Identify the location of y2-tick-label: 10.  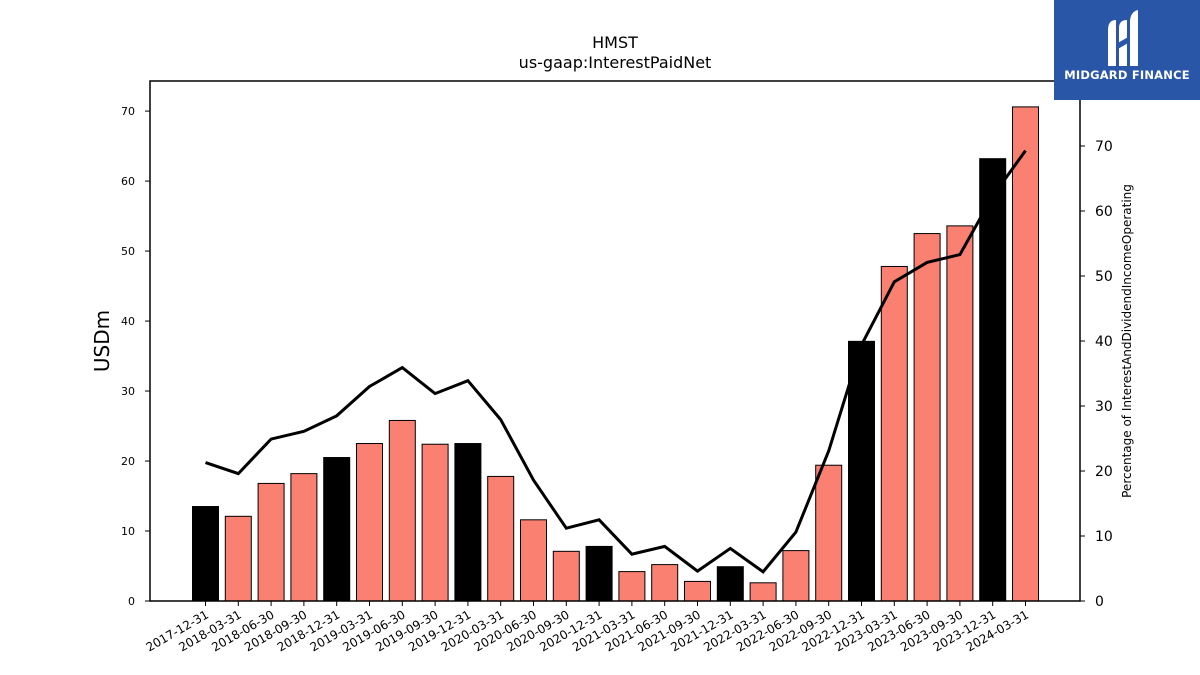
(1104, 537).